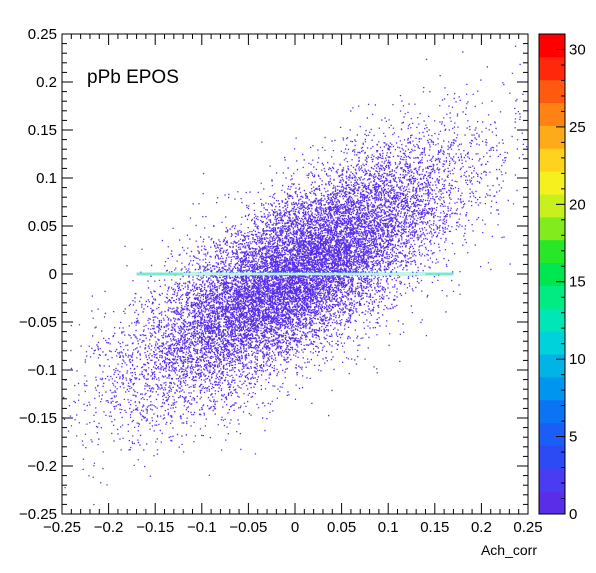  I want to click on x-tick-label: 0.25, so click(527, 527).